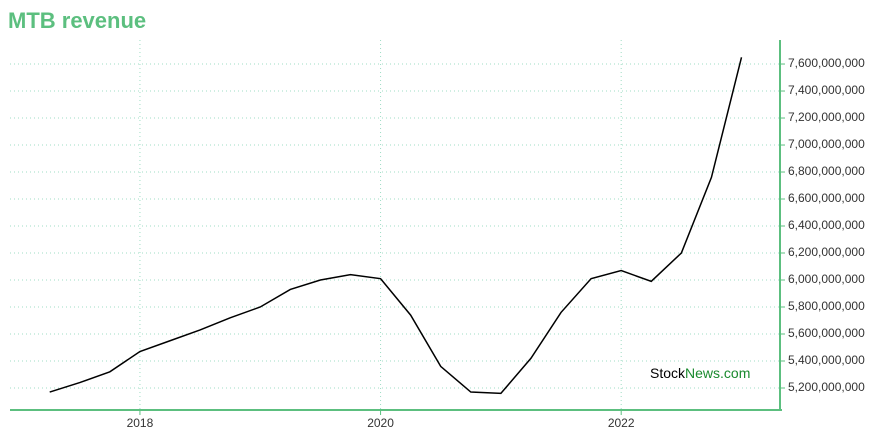  I want to click on y-tick-label: 5,400,000,000, so click(826, 360).